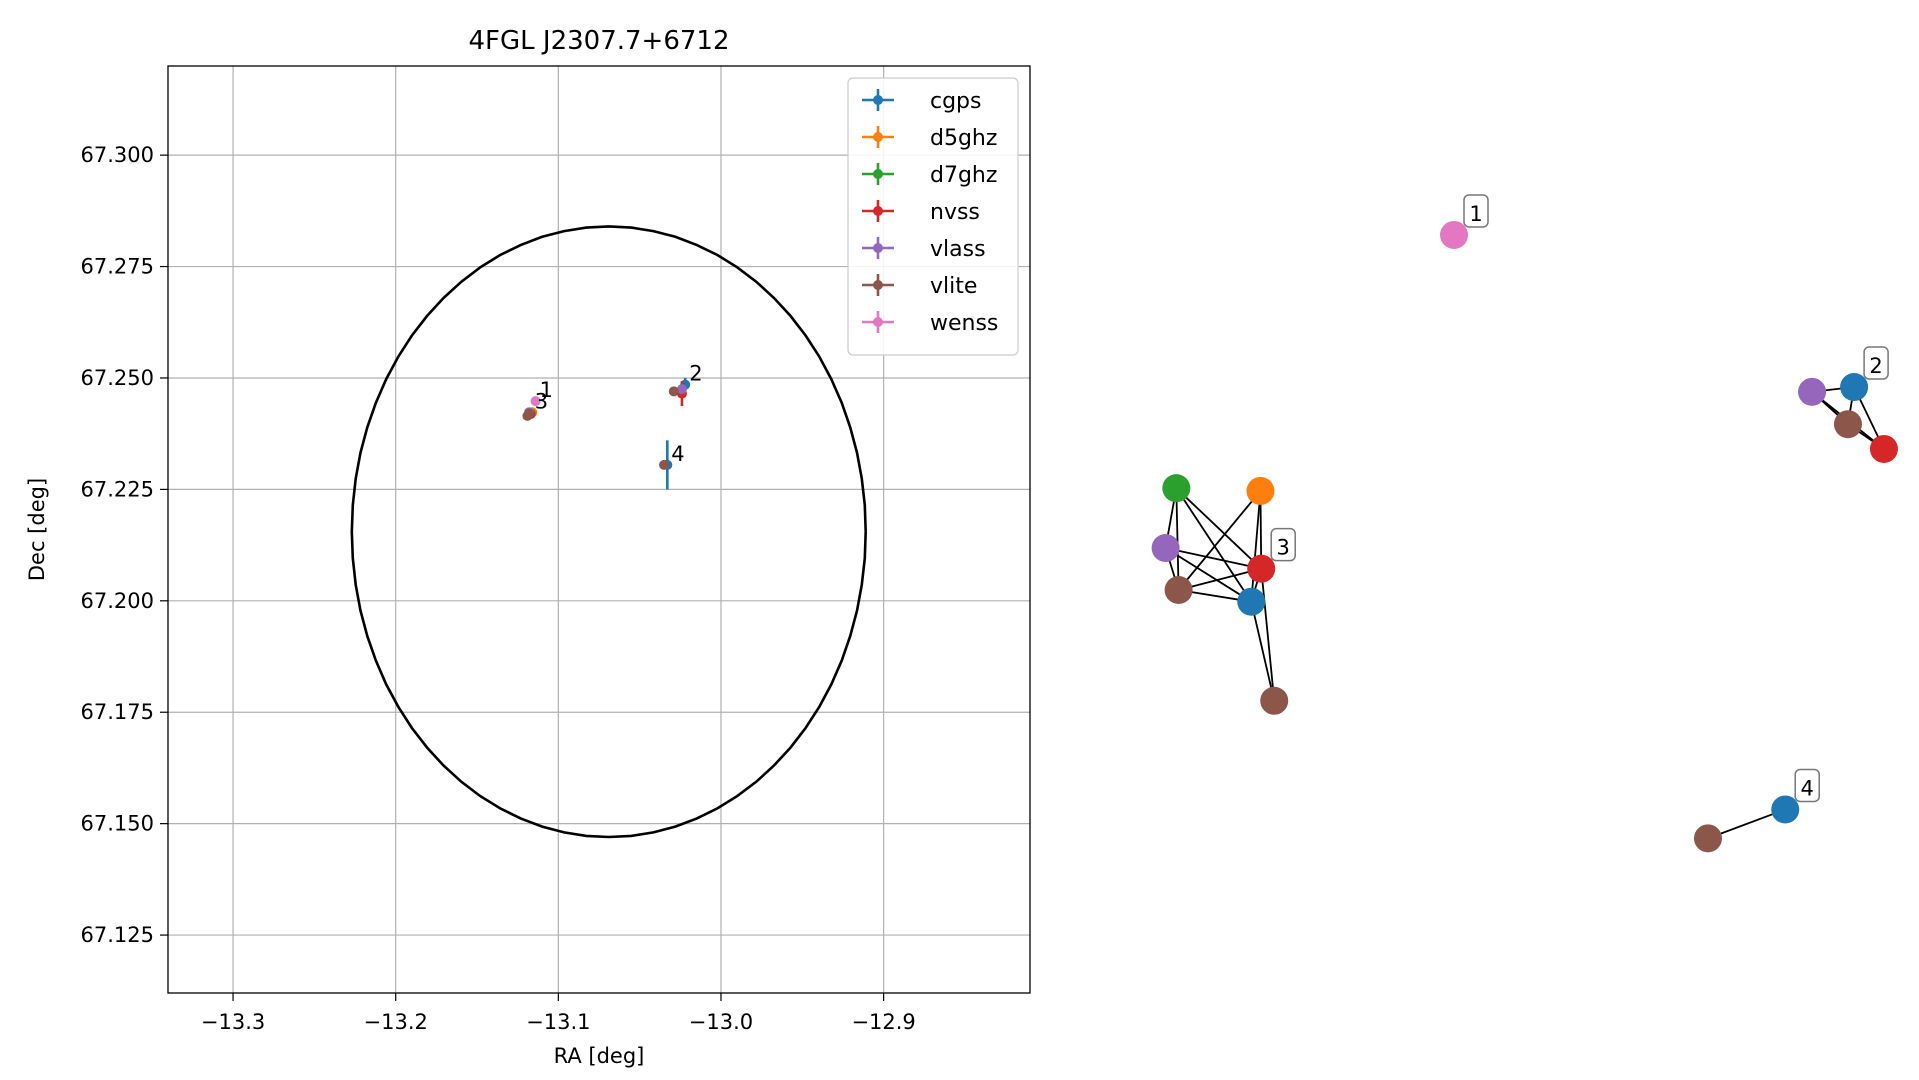  I want to click on x-axis-label: RA [deg], so click(599, 1056).